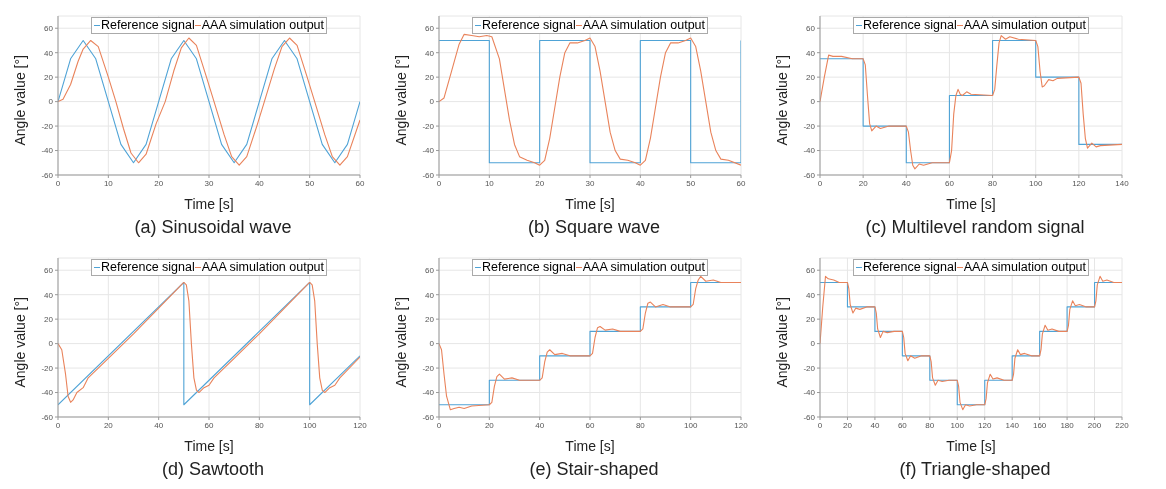  I want to click on text: (f) Triangle-shaped, so click(975, 469).